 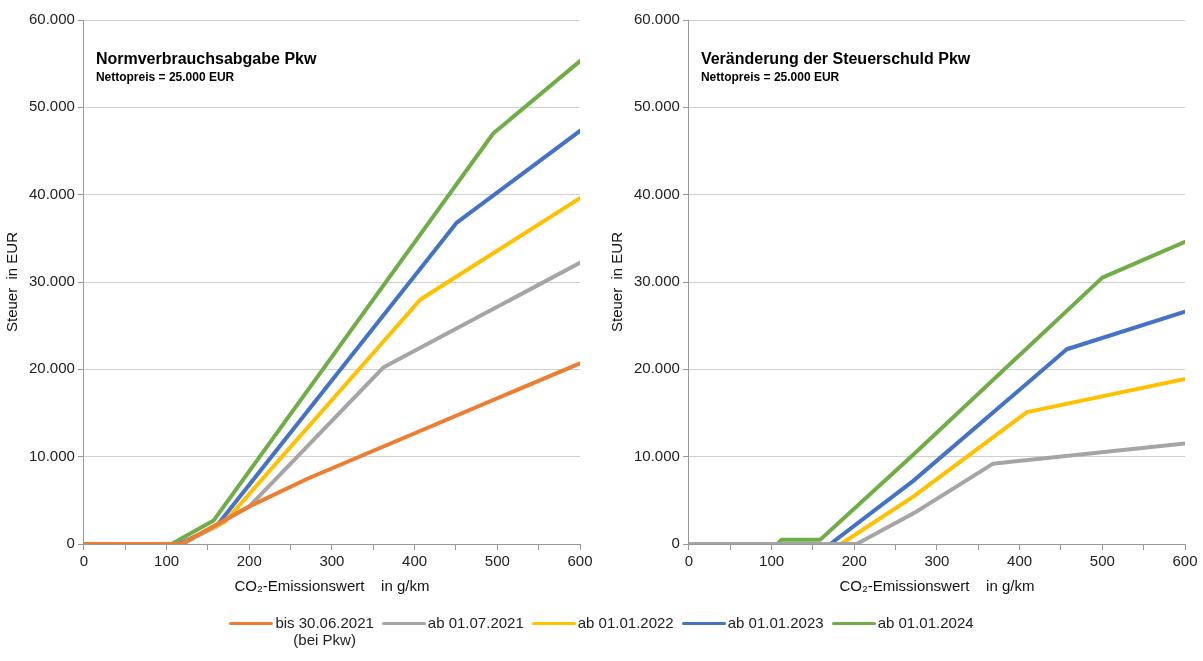 I want to click on text: Normverbrauchsabgabe Pkw, so click(x=206, y=59).